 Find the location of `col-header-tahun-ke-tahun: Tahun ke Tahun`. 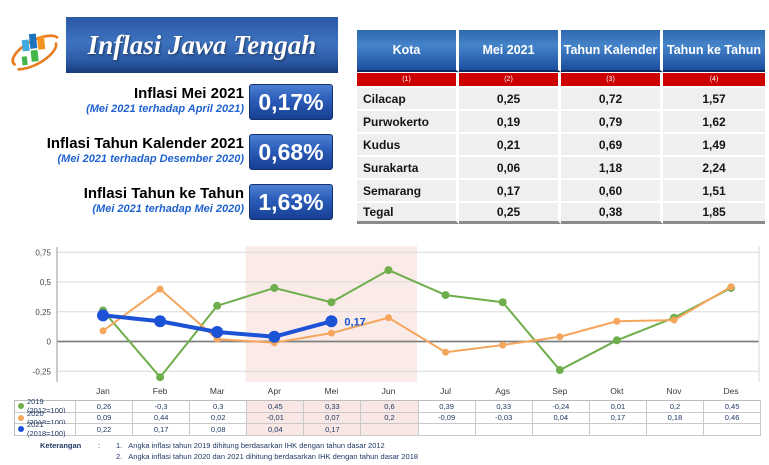

col-header-tahun-ke-tahun: Tahun ke Tahun is located at coordinates (714, 51).